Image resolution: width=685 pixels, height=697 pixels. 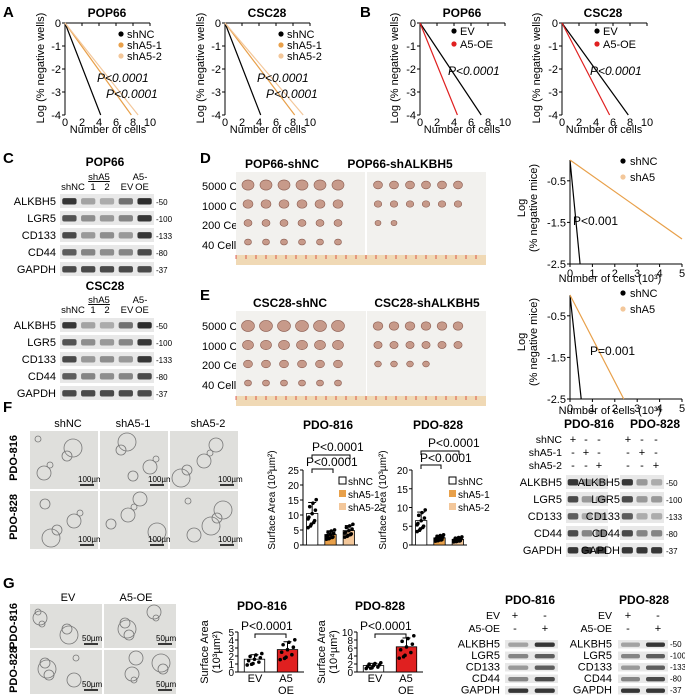 What do you see at coordinates (334, 651) in the screenshot?
I see `y-axis-label: (10⁴µm²)` at bounding box center [334, 651].